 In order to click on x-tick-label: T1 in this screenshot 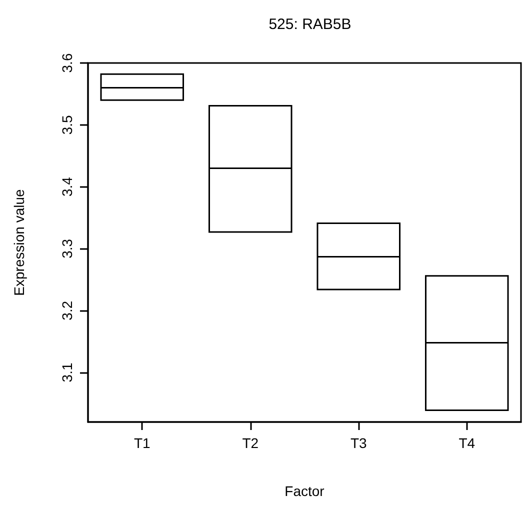, I will do `click(142, 443)`.